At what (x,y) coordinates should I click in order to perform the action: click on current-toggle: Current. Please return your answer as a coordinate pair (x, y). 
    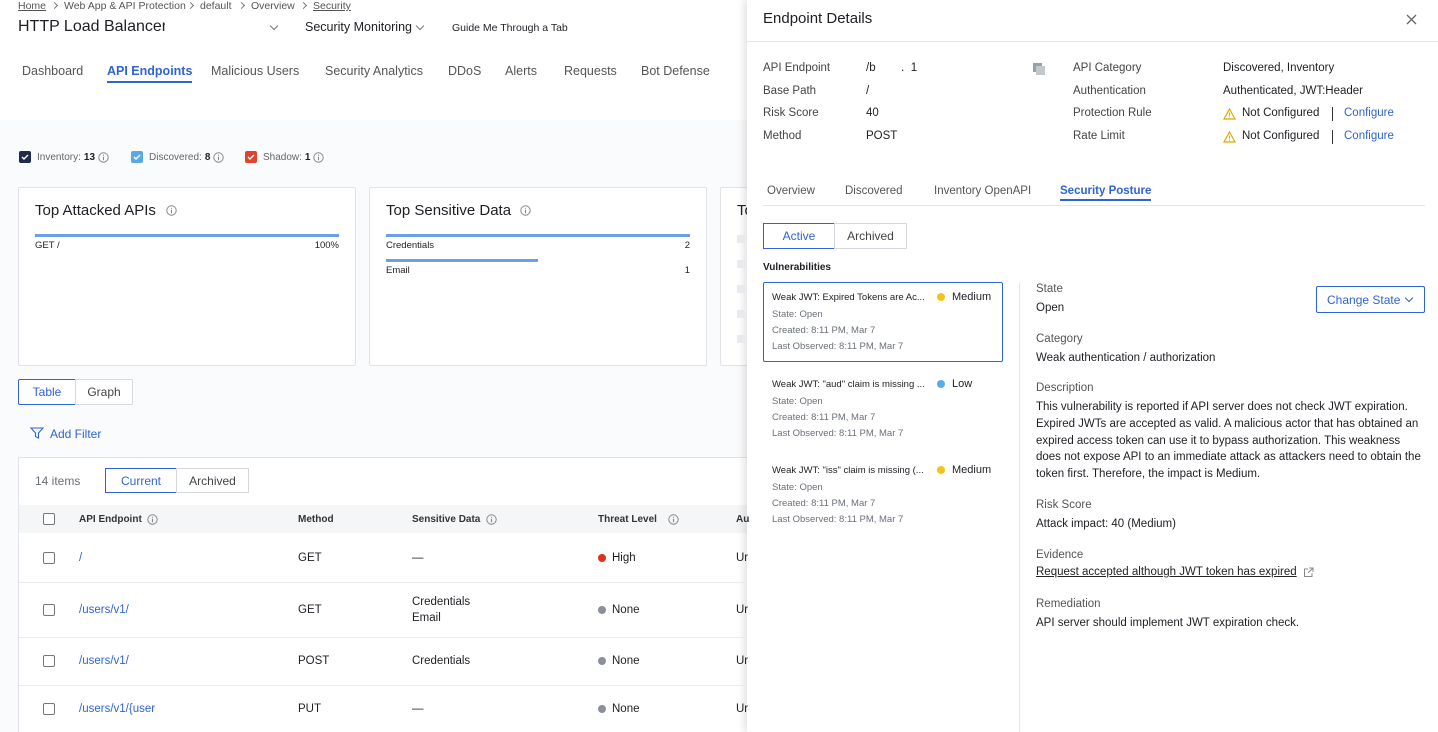
    Looking at the image, I should click on (141, 480).